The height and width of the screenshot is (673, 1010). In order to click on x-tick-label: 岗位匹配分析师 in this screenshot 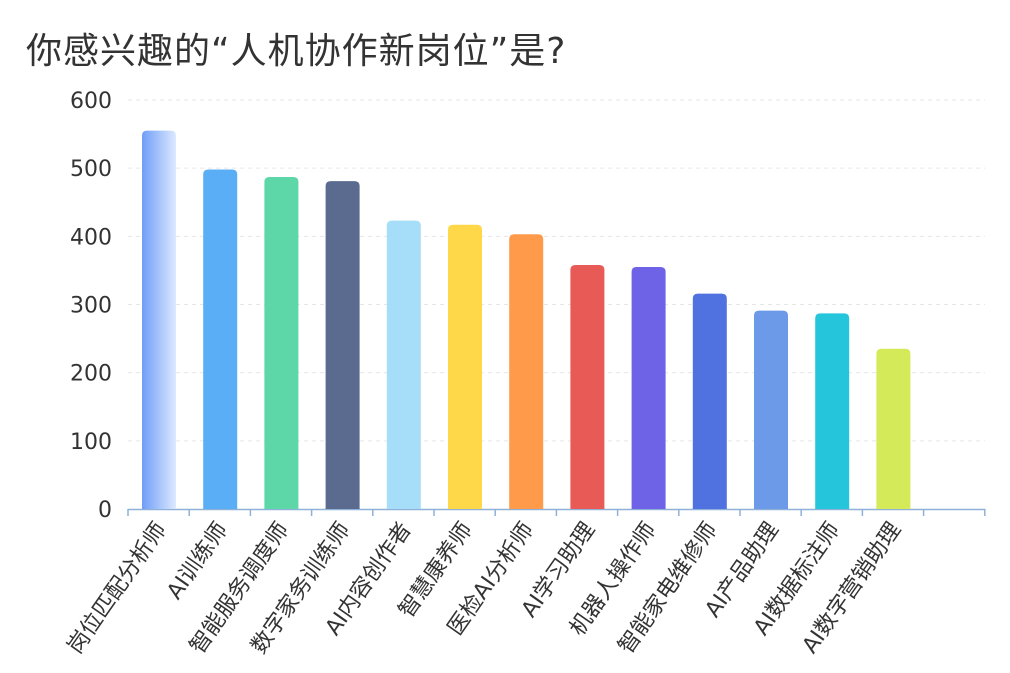, I will do `click(117, 588)`.